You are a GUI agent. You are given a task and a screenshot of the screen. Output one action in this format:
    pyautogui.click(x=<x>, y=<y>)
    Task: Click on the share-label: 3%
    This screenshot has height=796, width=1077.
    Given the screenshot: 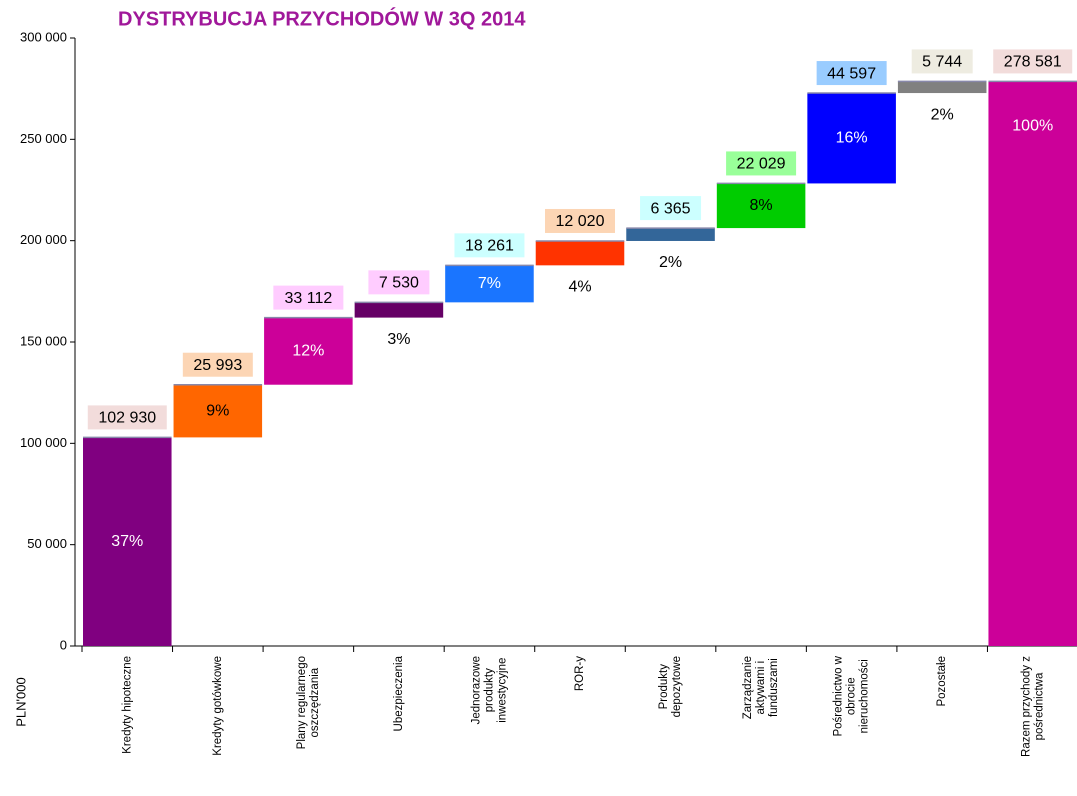 What is the action you would take?
    pyautogui.click(x=398, y=339)
    